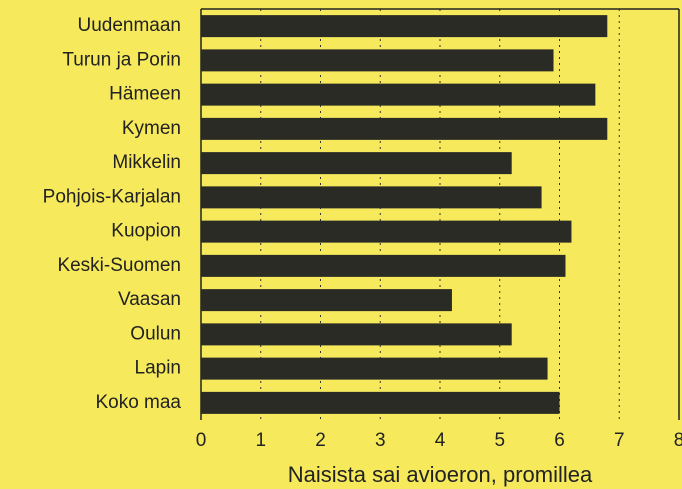 This screenshot has width=682, height=489. Describe the element at coordinates (129, 25) in the screenshot. I see `y-tick-label: Uudenmaan` at that location.